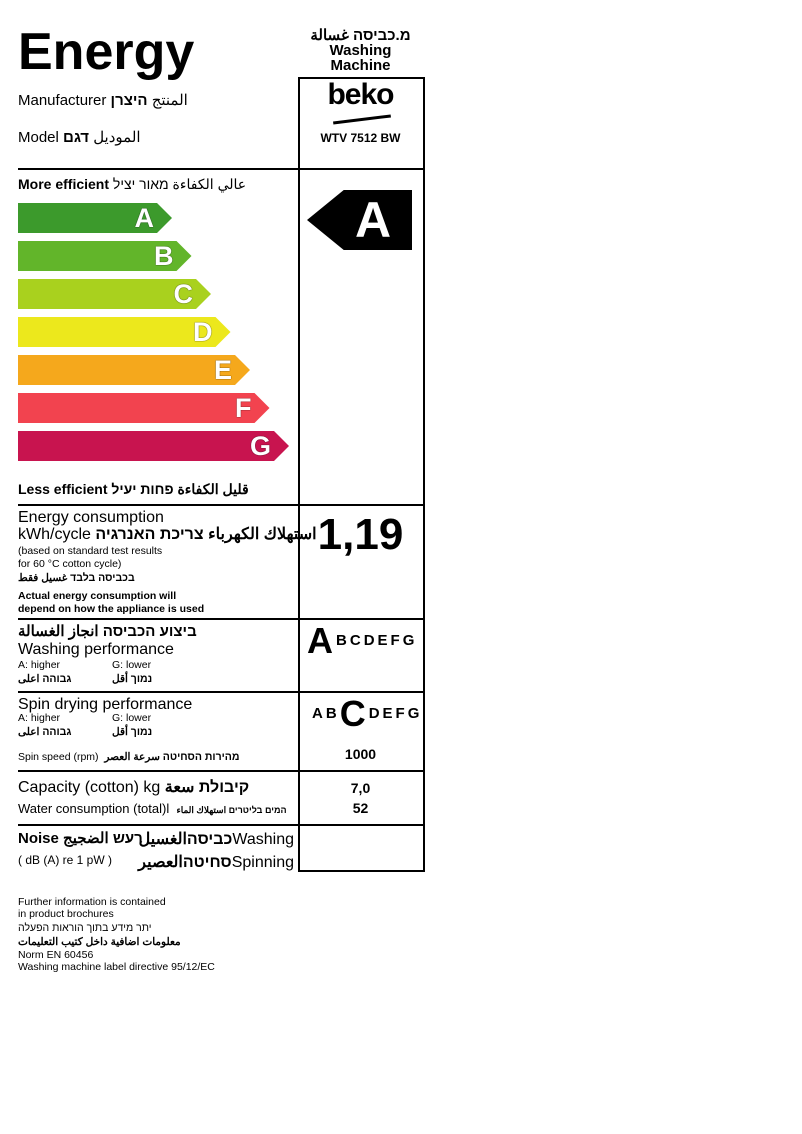 The height and width of the screenshot is (1134, 802). I want to click on footer-line: Norm EN 60456, so click(56, 955).